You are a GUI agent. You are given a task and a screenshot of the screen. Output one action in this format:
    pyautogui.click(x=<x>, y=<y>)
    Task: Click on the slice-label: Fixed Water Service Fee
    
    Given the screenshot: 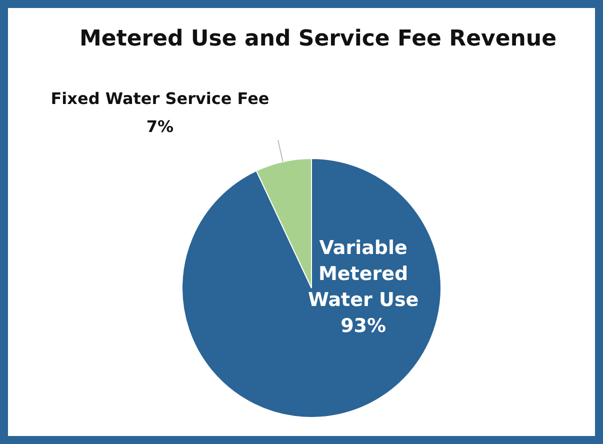 What is the action you would take?
    pyautogui.click(x=160, y=98)
    